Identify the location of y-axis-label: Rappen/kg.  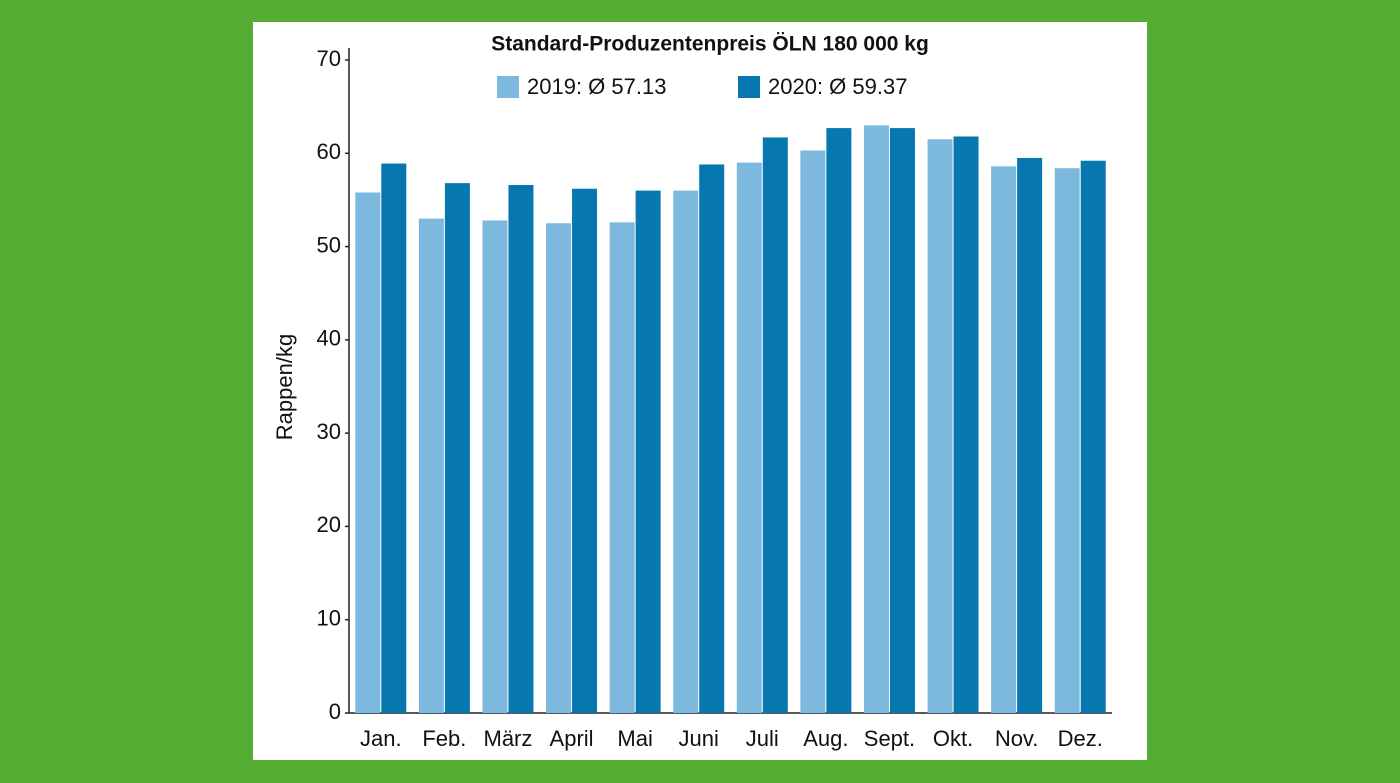
(284, 387).